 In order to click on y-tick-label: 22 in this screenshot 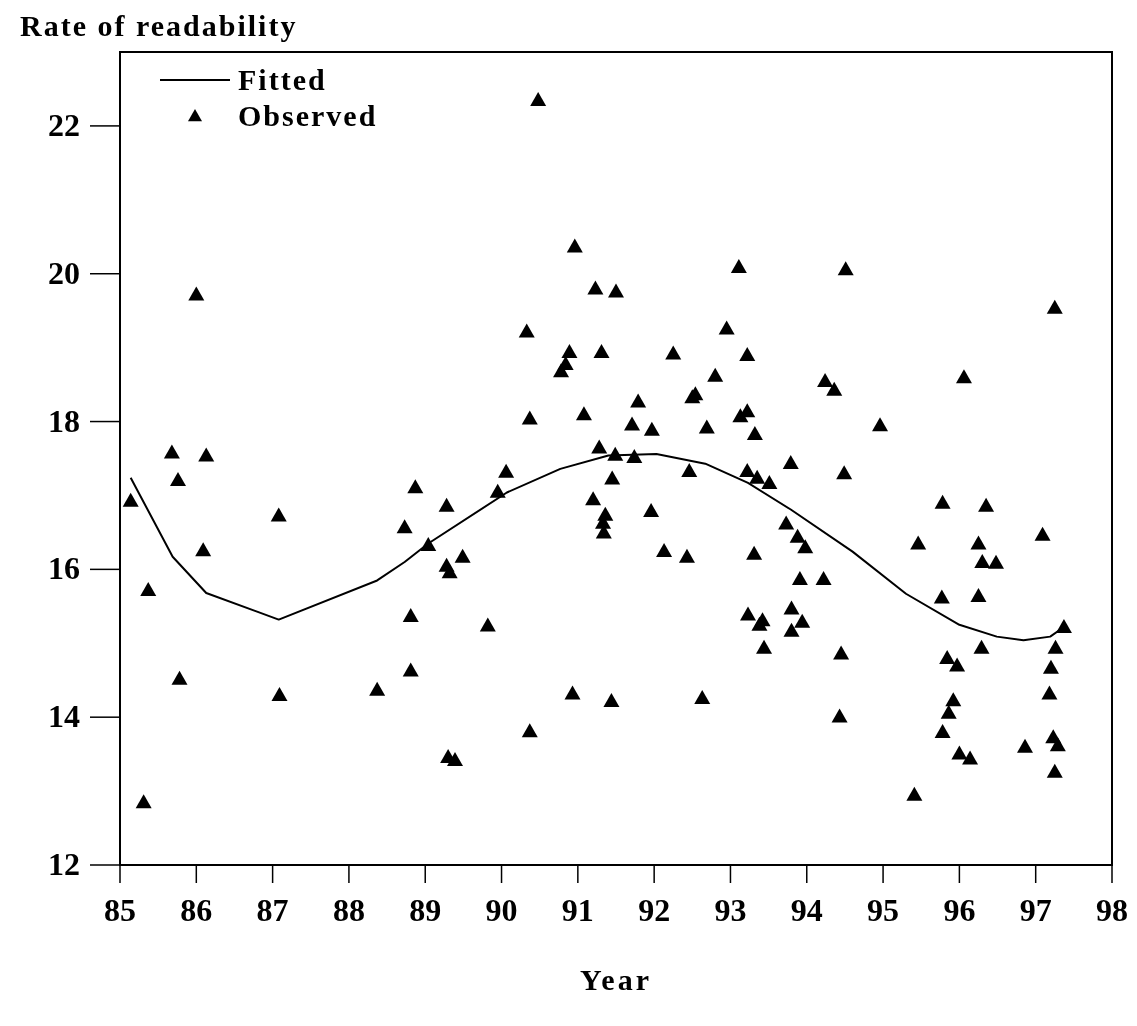, I will do `click(64, 124)`.